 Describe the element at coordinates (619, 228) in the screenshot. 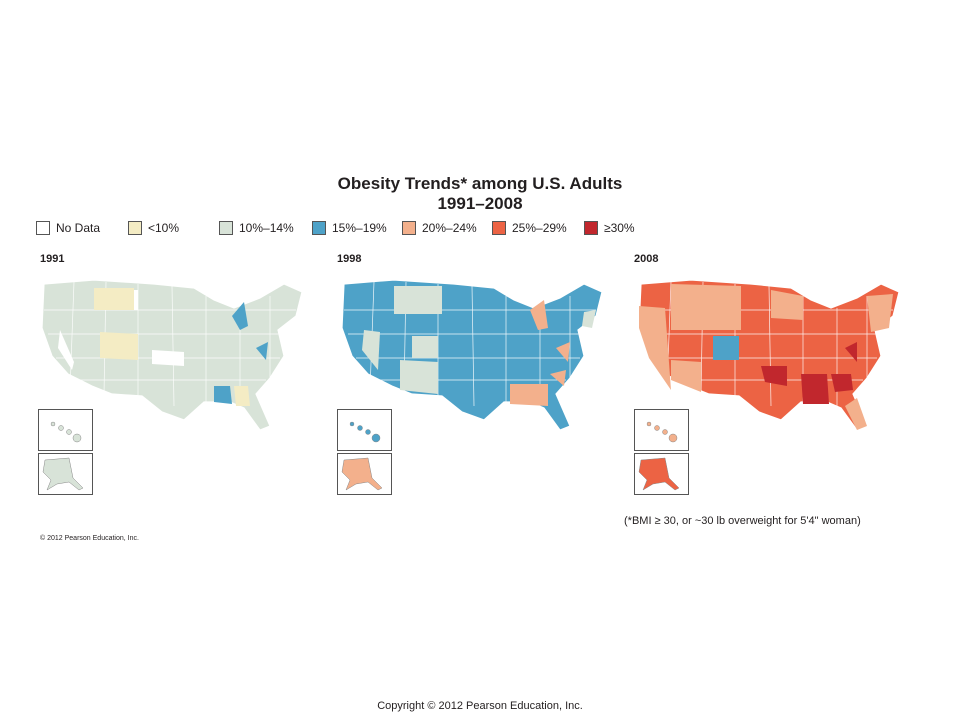

I see `legend-label: ≥30%` at that location.